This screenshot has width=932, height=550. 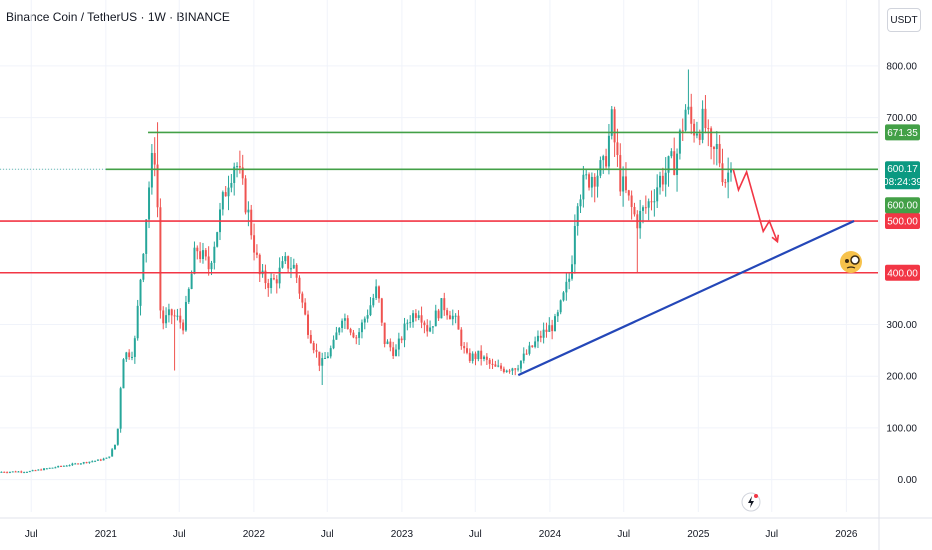 What do you see at coordinates (118, 17) in the screenshot?
I see `chart-title: Binance Coin / TetherUS · 1W · BINANCE` at bounding box center [118, 17].